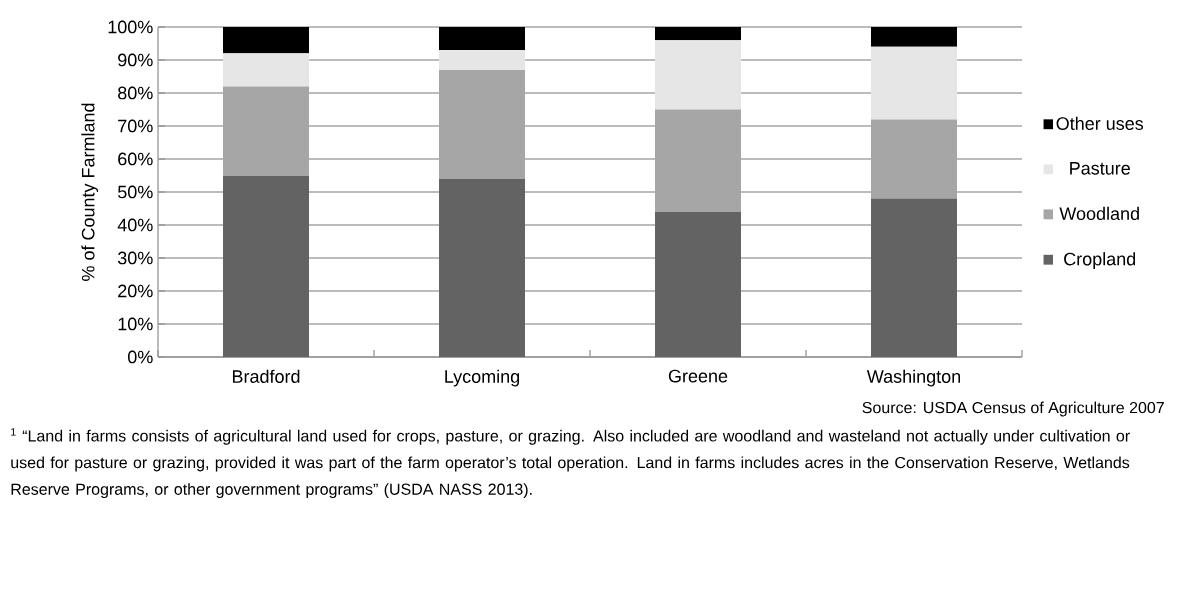 The height and width of the screenshot is (592, 1204). I want to click on source-note: Source: USDA Census of Agriculture 2007, so click(1013, 409).